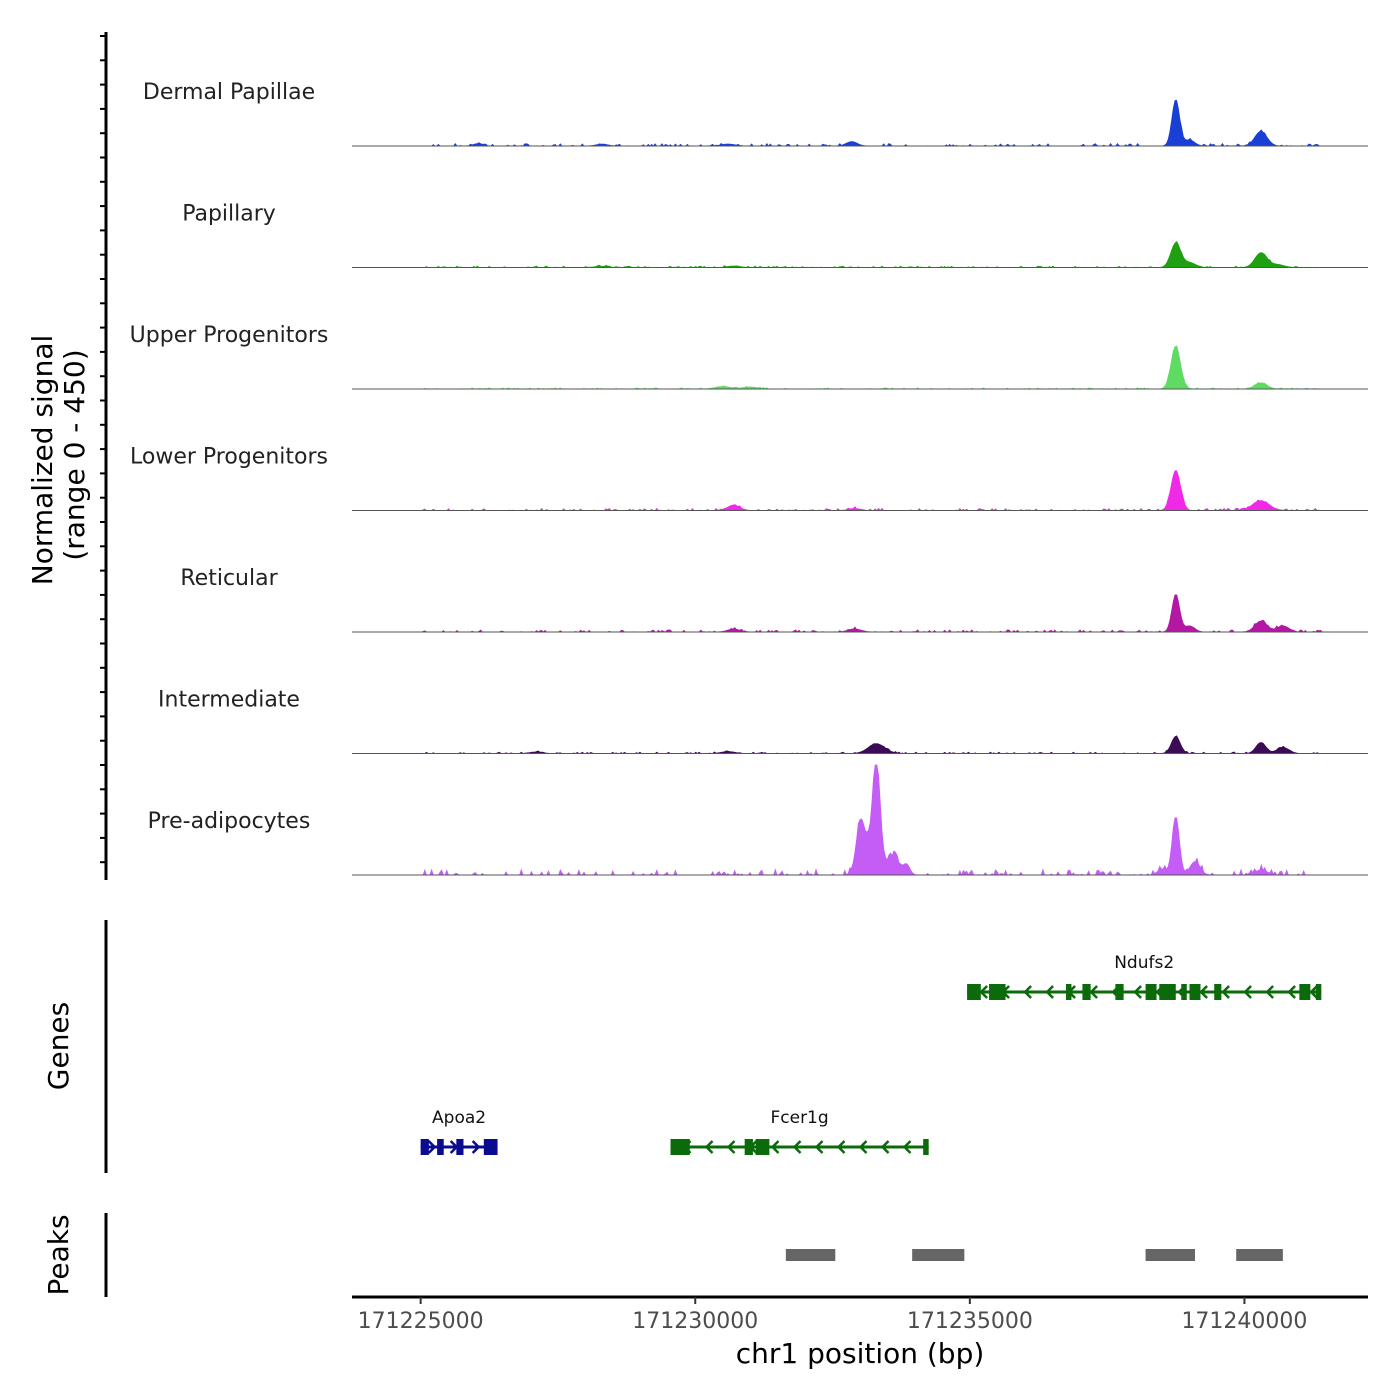  I want to click on gene-label: Fcer1g, so click(799, 1118).